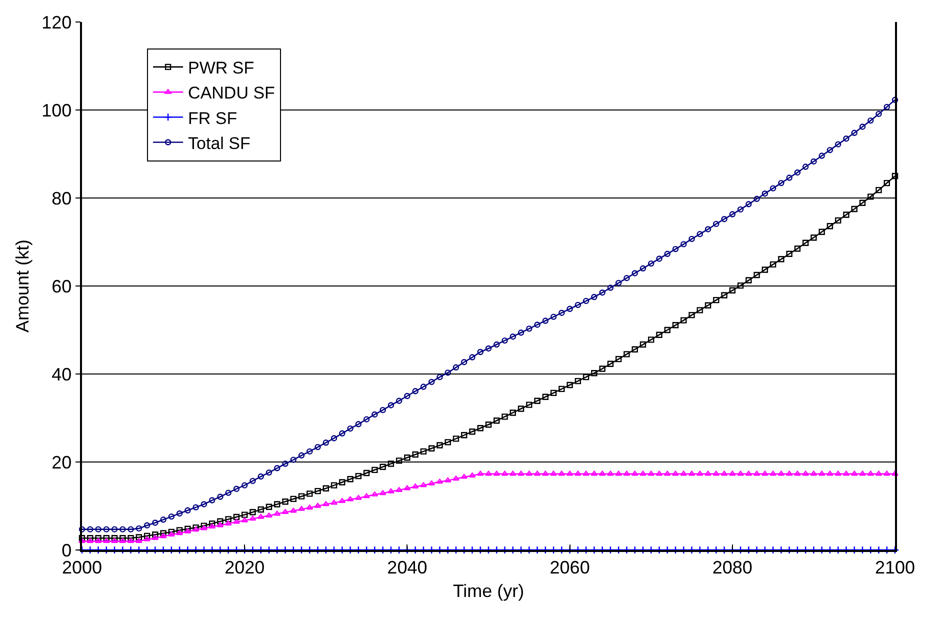  I want to click on x-tick-label: 2080, so click(732, 567).